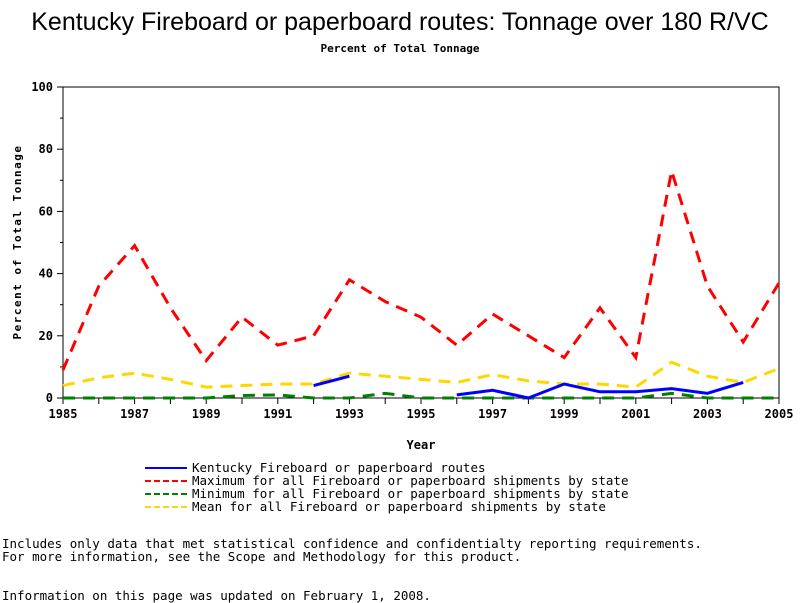  I want to click on x-tick-label: 2003, so click(707, 414).